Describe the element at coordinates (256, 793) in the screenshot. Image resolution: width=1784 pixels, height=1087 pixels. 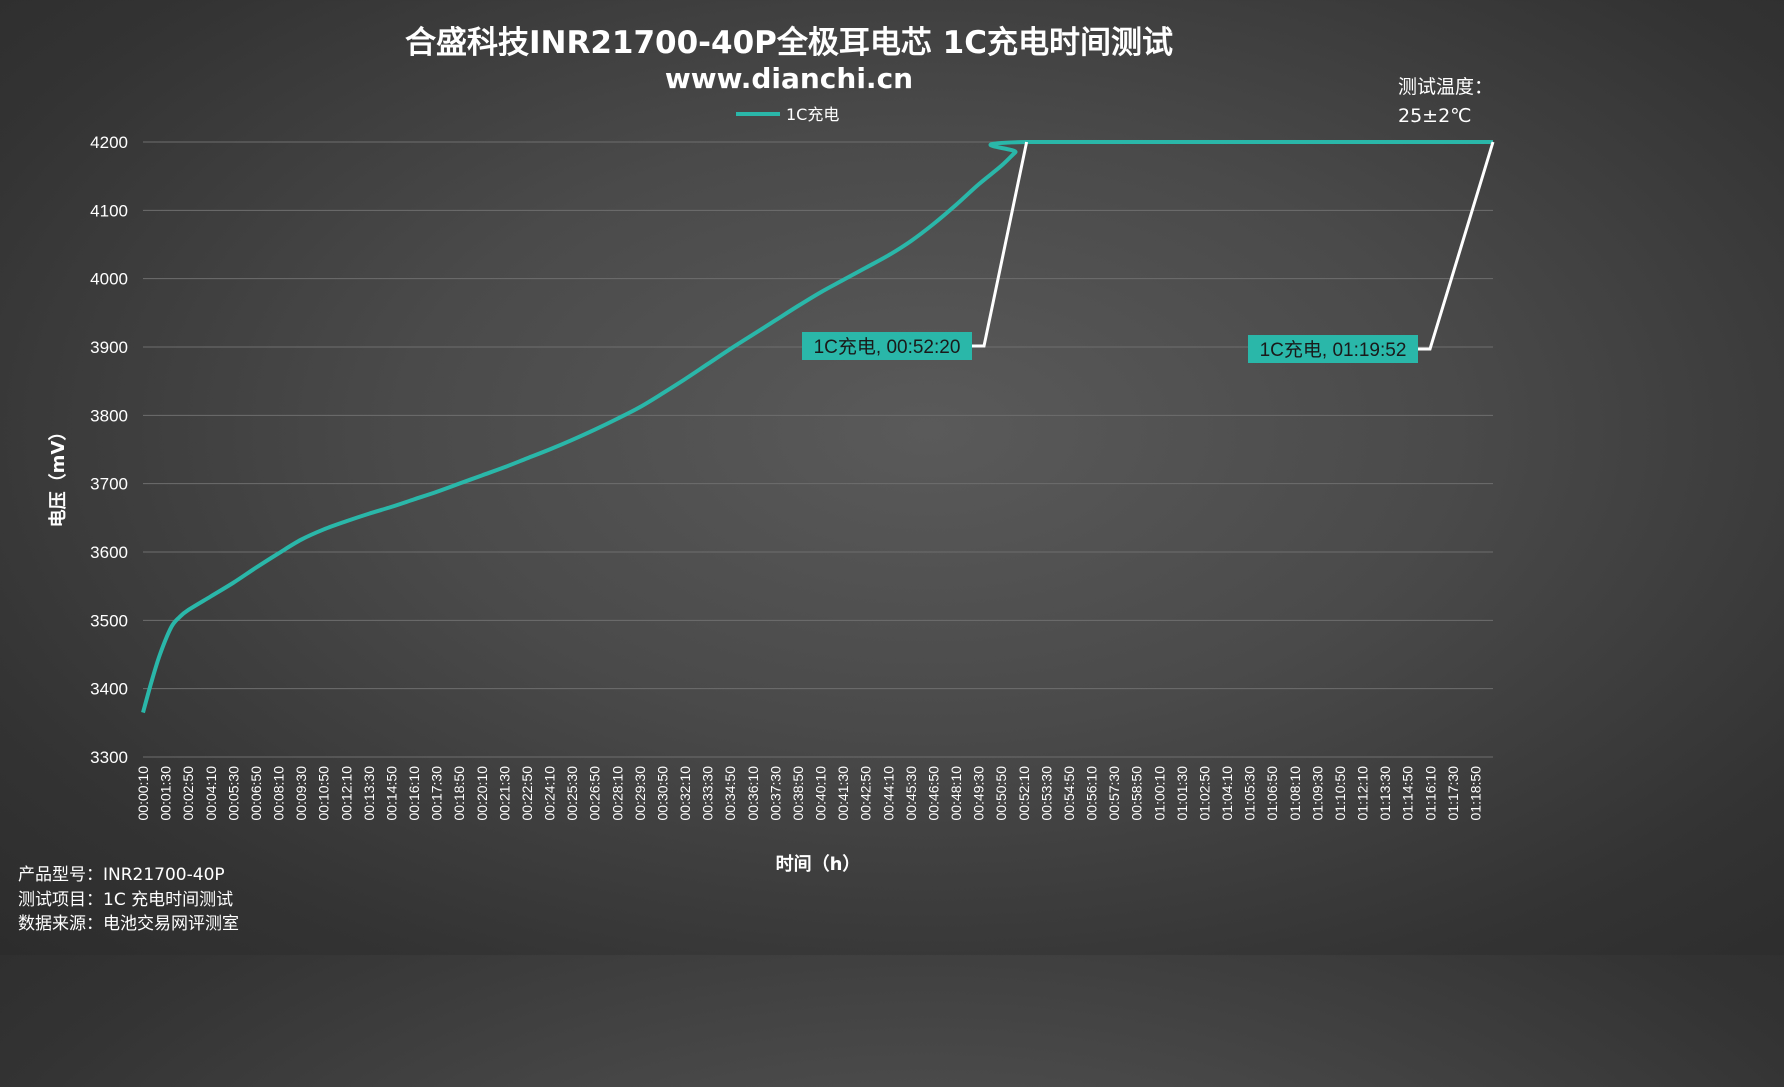
I see `x-tick-label: 00:06:50` at that location.